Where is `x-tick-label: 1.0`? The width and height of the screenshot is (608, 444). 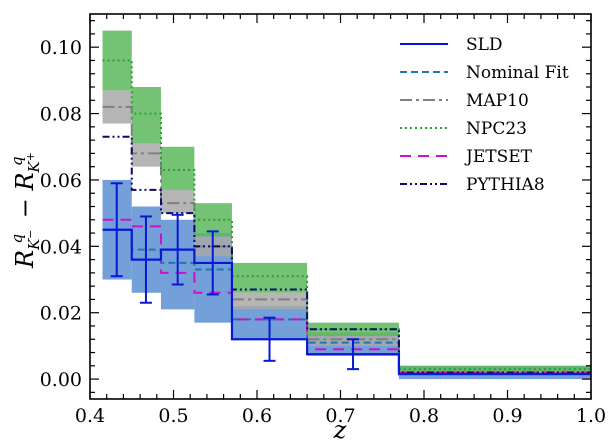 x-tick-label: 1.0 is located at coordinates (591, 416).